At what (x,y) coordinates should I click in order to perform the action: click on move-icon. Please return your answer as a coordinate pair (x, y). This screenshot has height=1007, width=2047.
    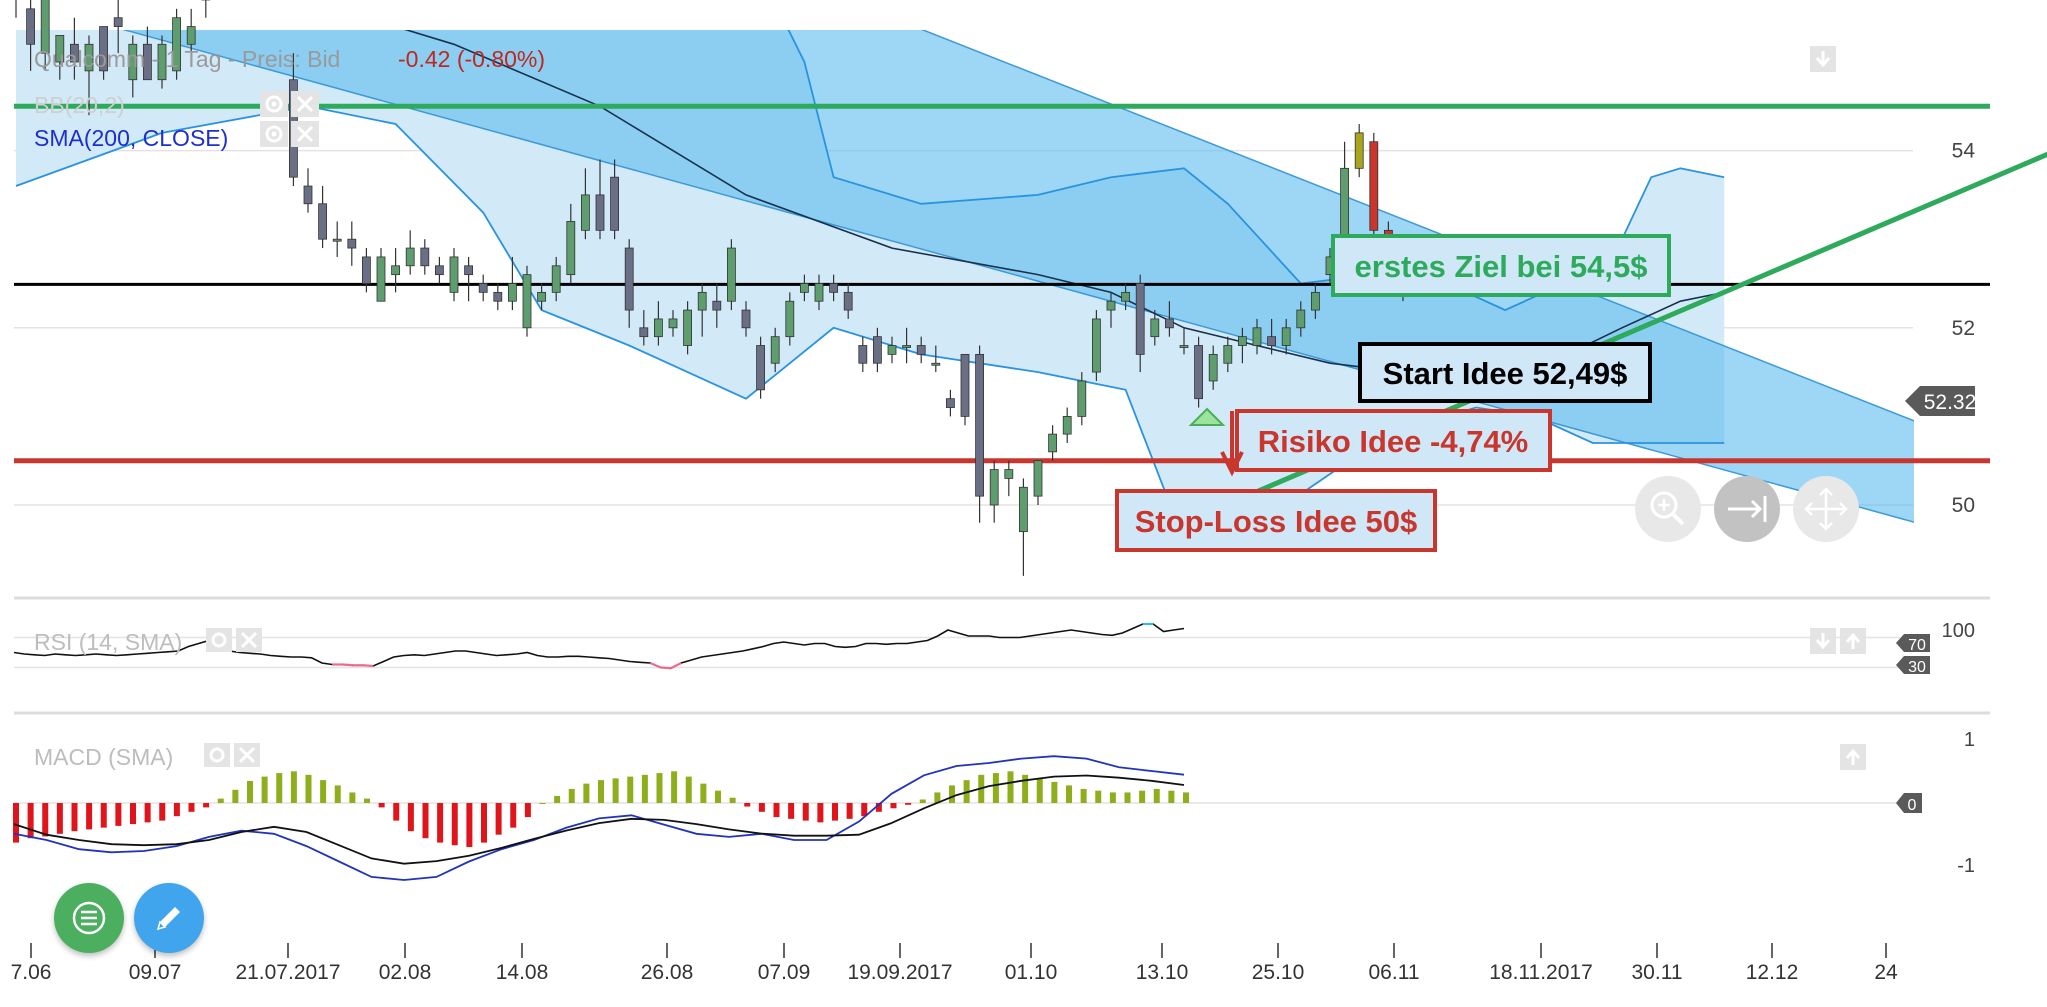
    Looking at the image, I should click on (1826, 509).